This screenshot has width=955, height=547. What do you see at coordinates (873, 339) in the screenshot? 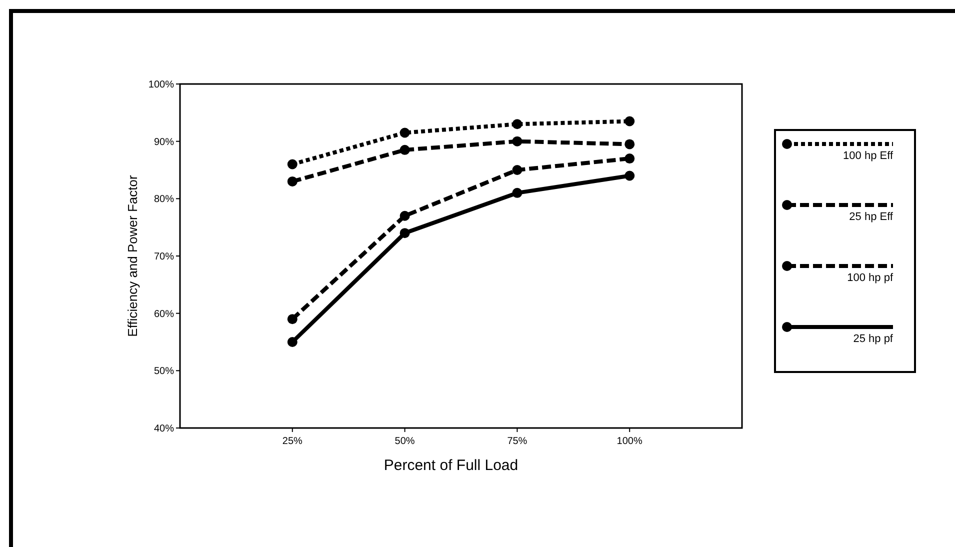
I see `text: 25 hp pf` at bounding box center [873, 339].